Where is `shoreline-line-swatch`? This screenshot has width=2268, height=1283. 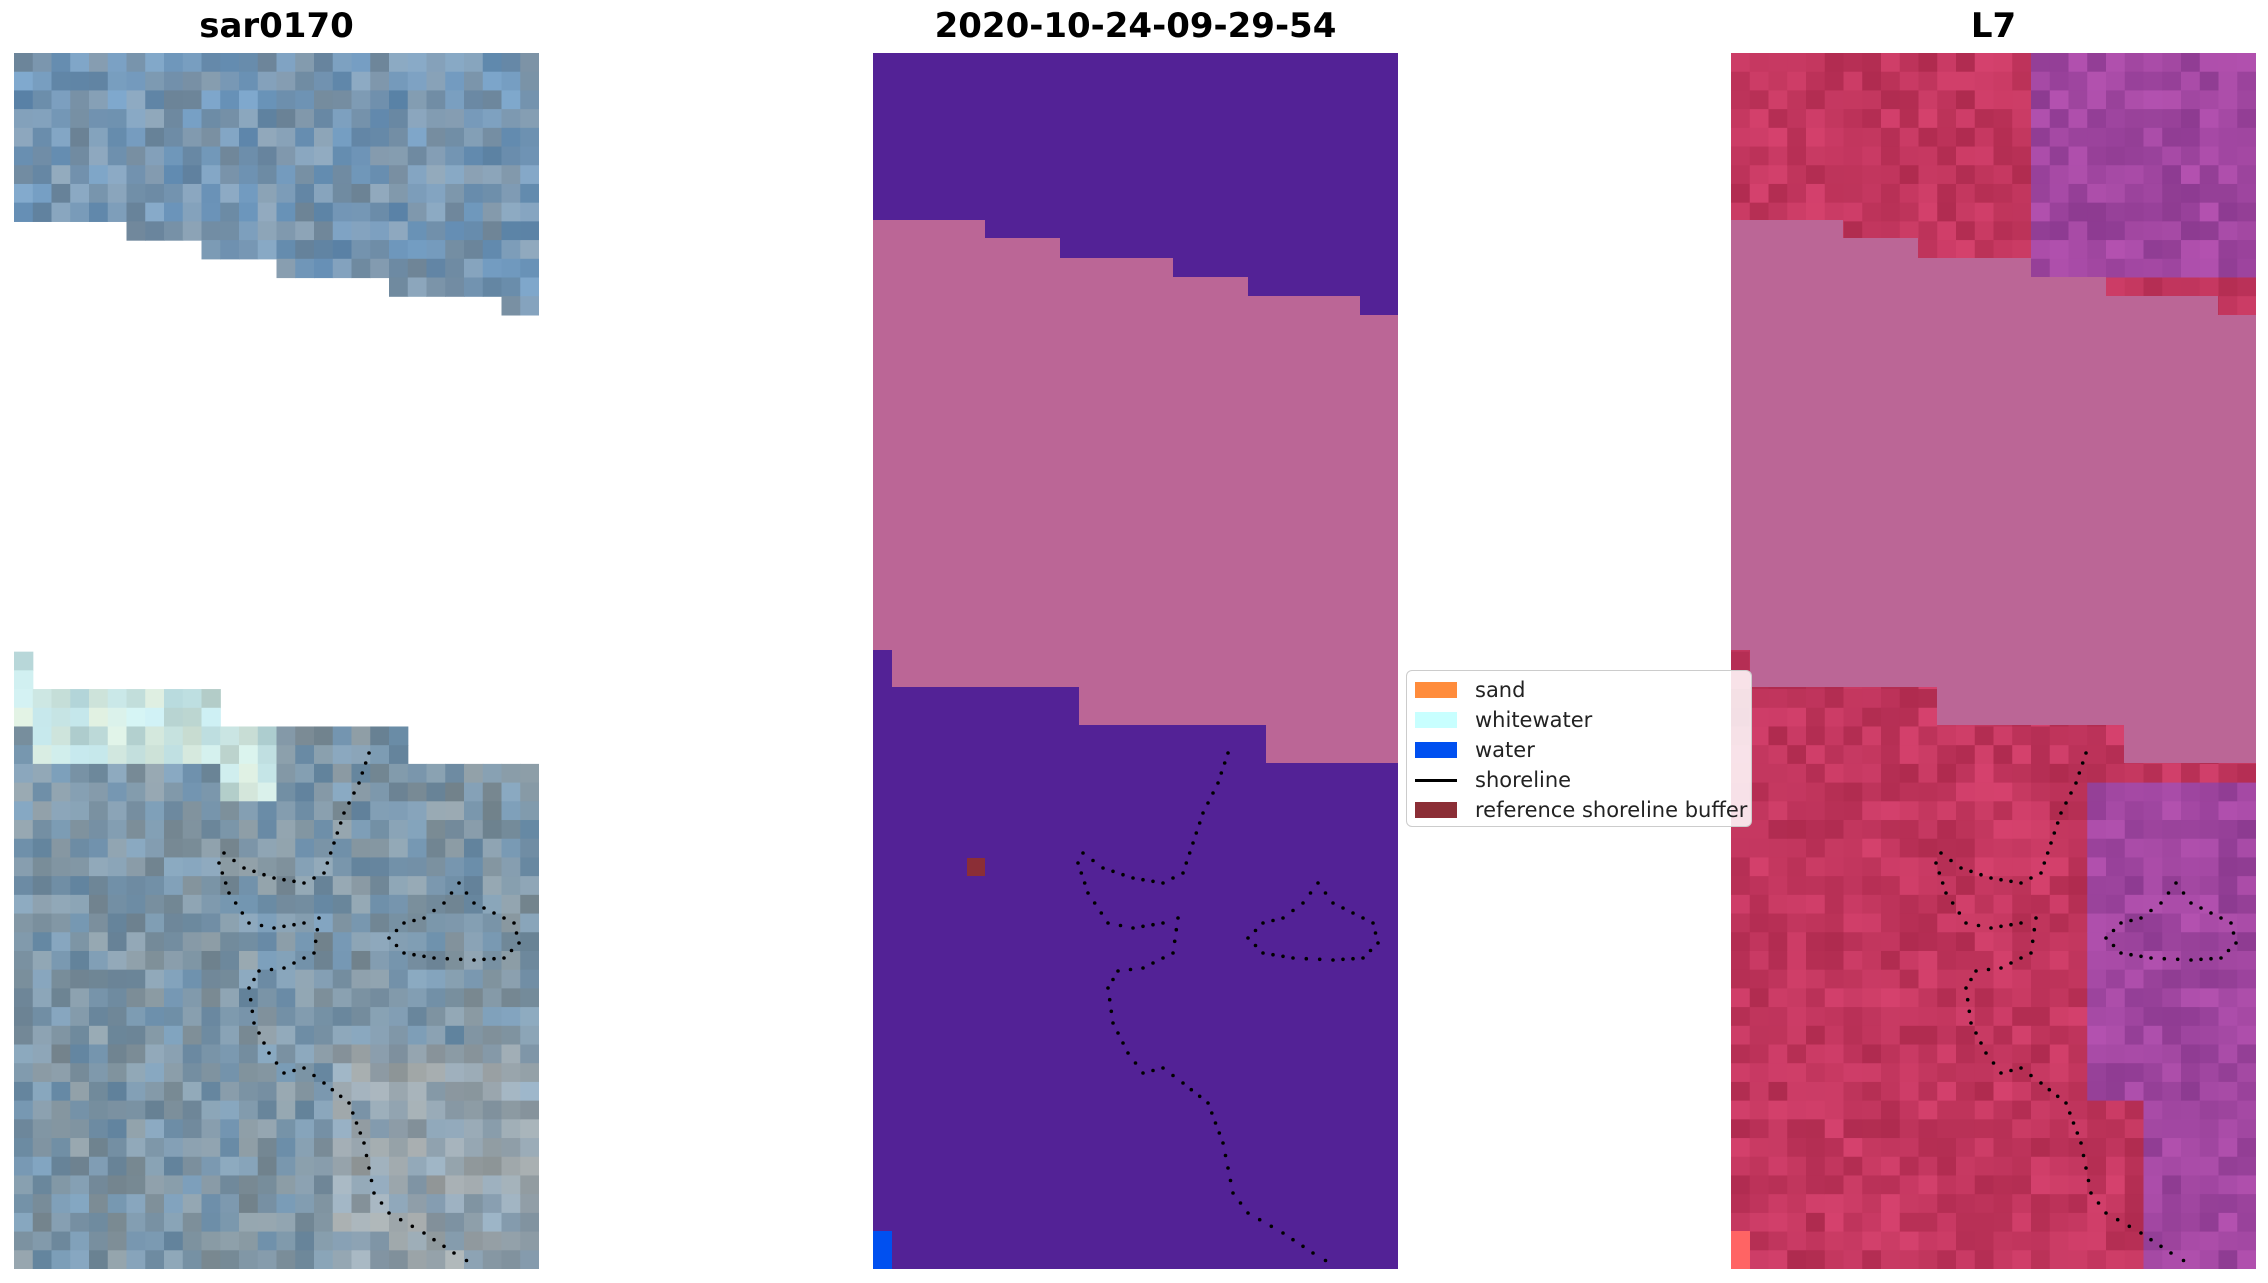 shoreline-line-swatch is located at coordinates (1436, 780).